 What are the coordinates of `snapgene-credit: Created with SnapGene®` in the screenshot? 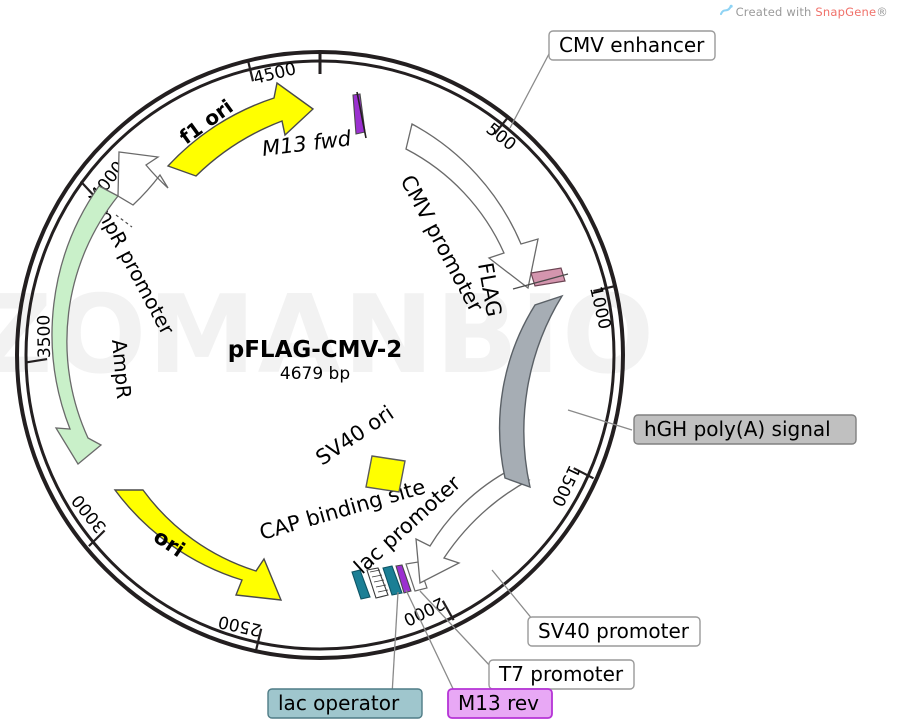 It's located at (803, 12).